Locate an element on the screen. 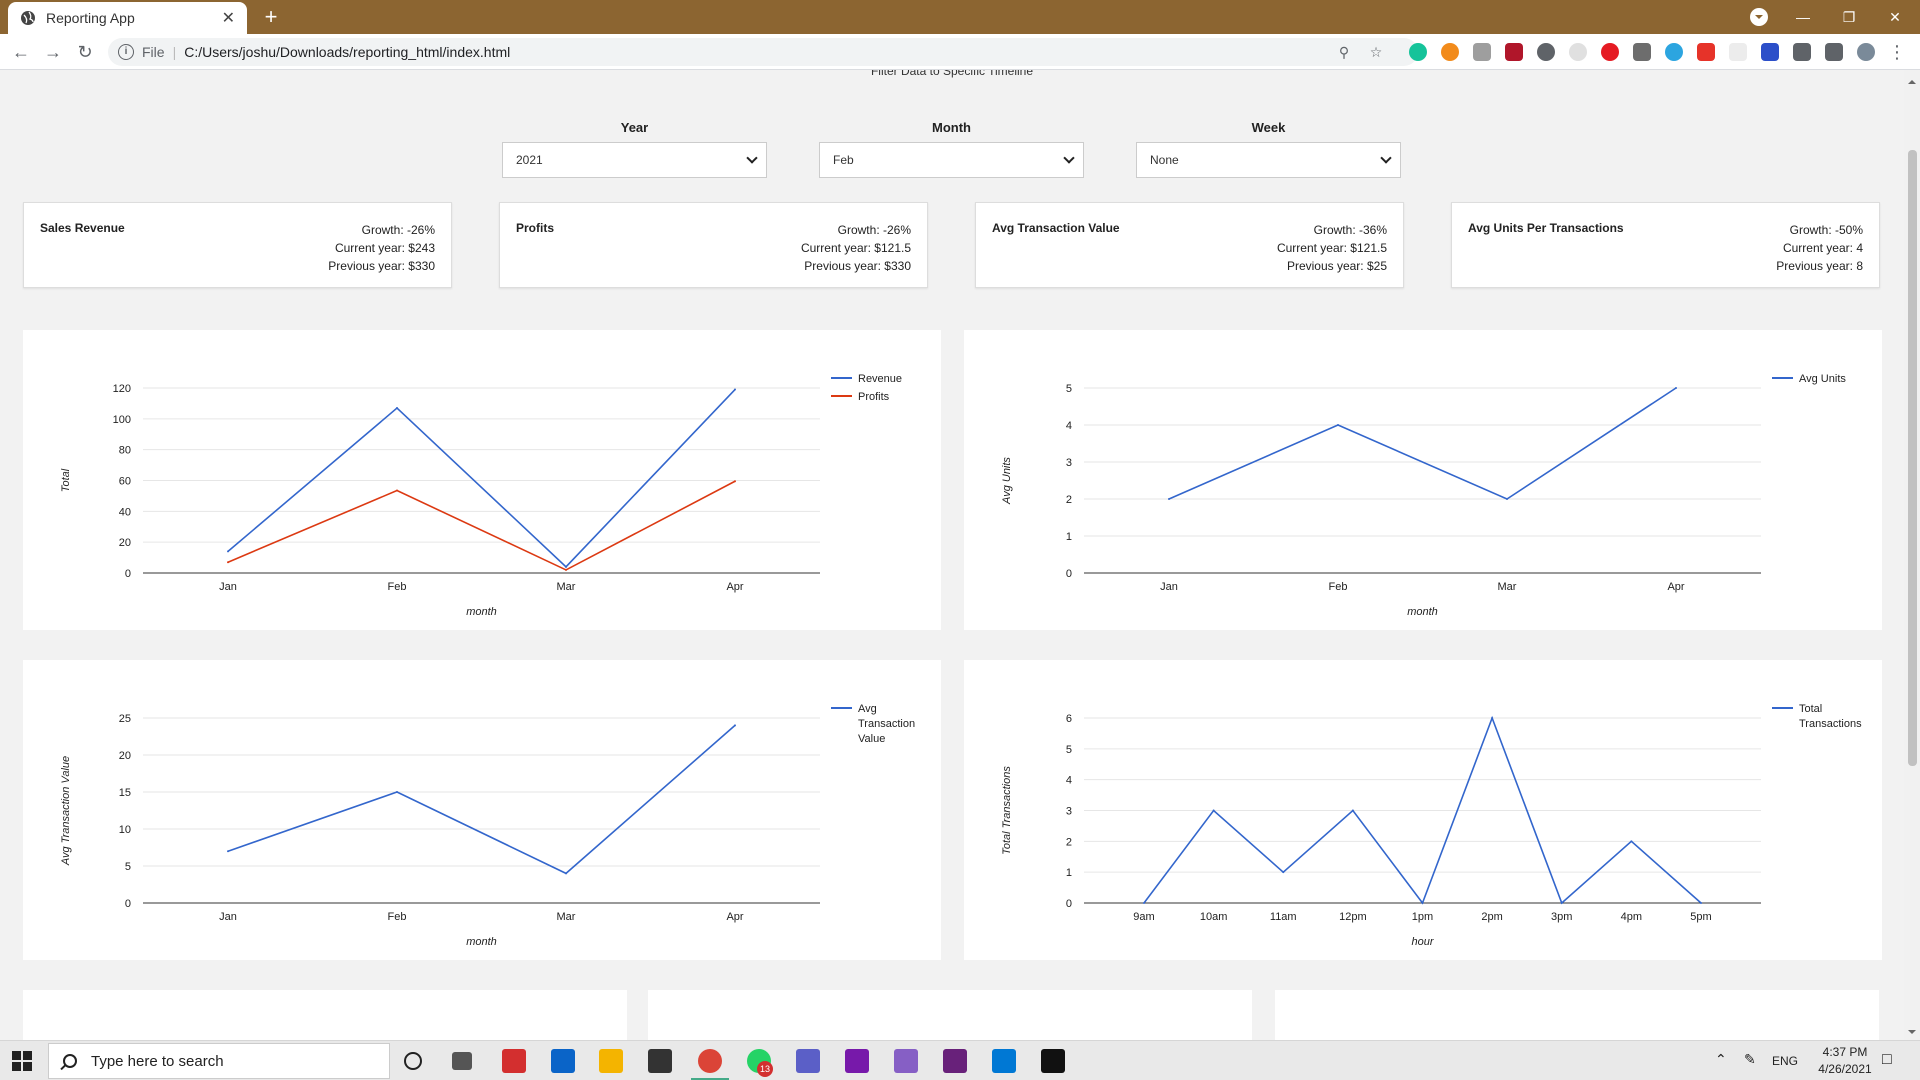  tab-search-icon is located at coordinates (1759, 17).